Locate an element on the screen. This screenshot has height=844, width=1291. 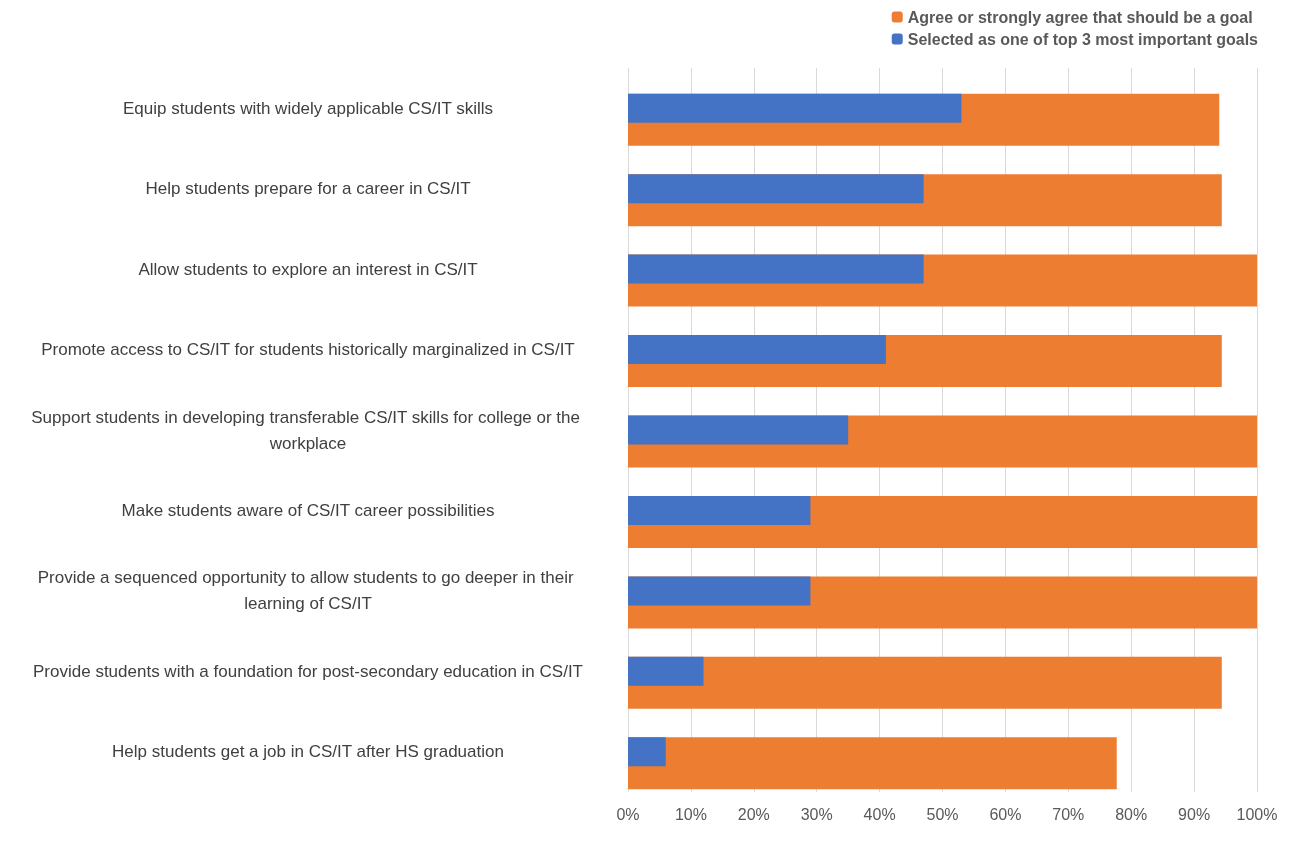
y-tick-label: Help students prepare for a career in CS/IT is located at coordinates (308, 189).